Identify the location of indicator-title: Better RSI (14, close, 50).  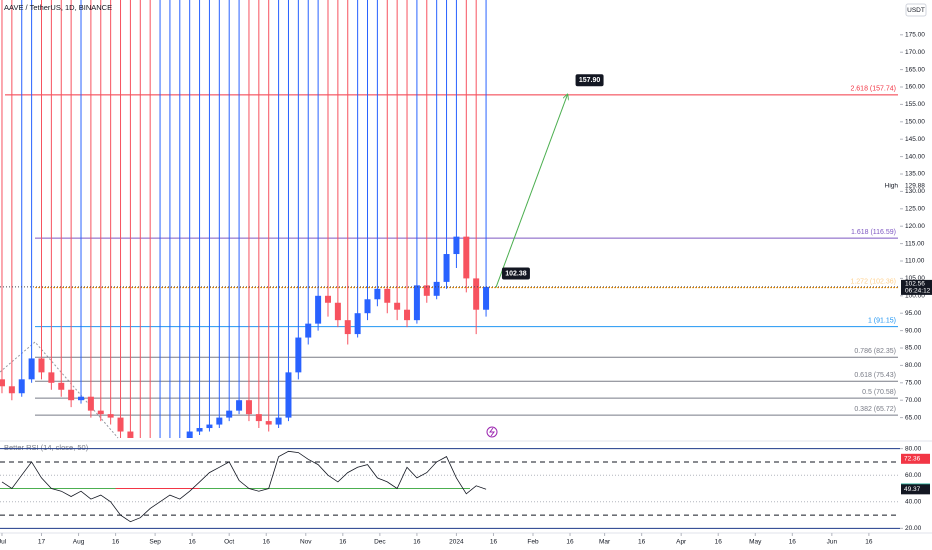
(46, 447).